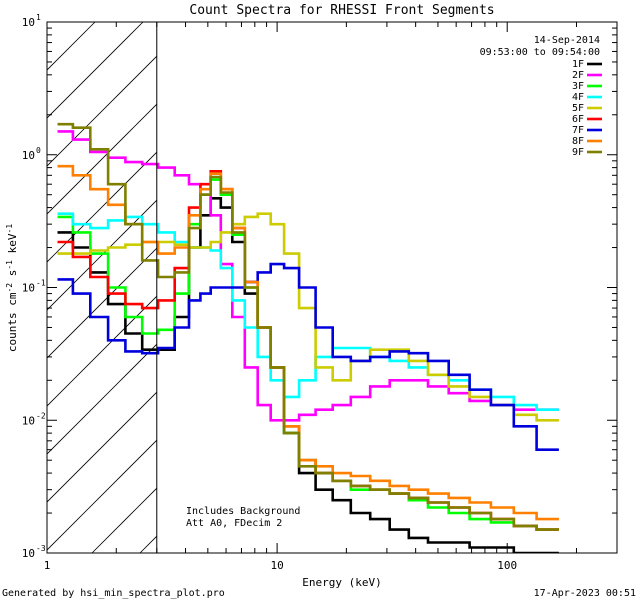 The width and height of the screenshot is (640, 600). I want to click on y-axis-label-part: counts cm, so click(12, 322).